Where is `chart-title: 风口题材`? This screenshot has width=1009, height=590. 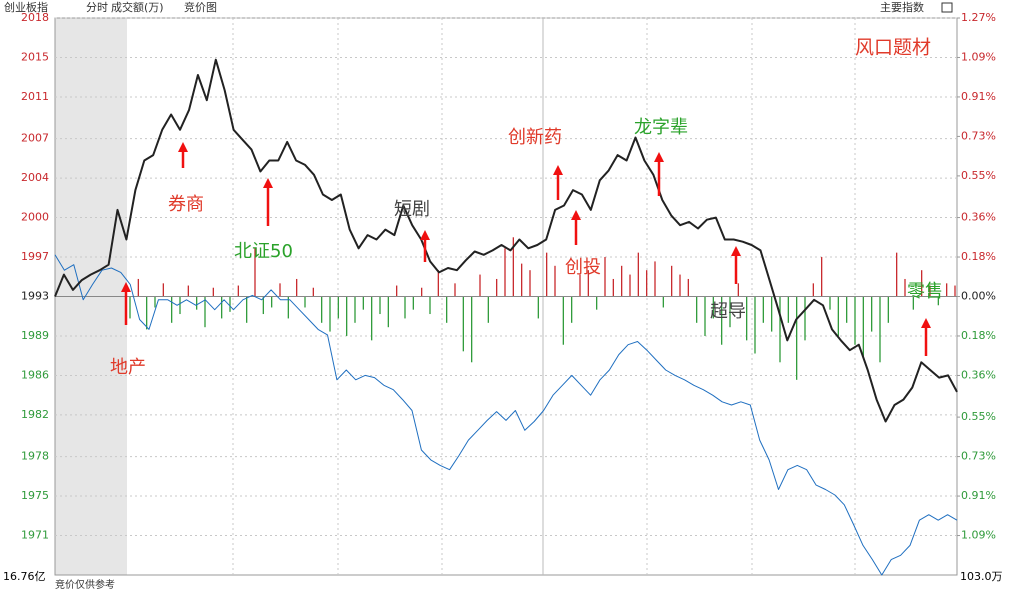 chart-title: 风口题材 is located at coordinates (893, 48).